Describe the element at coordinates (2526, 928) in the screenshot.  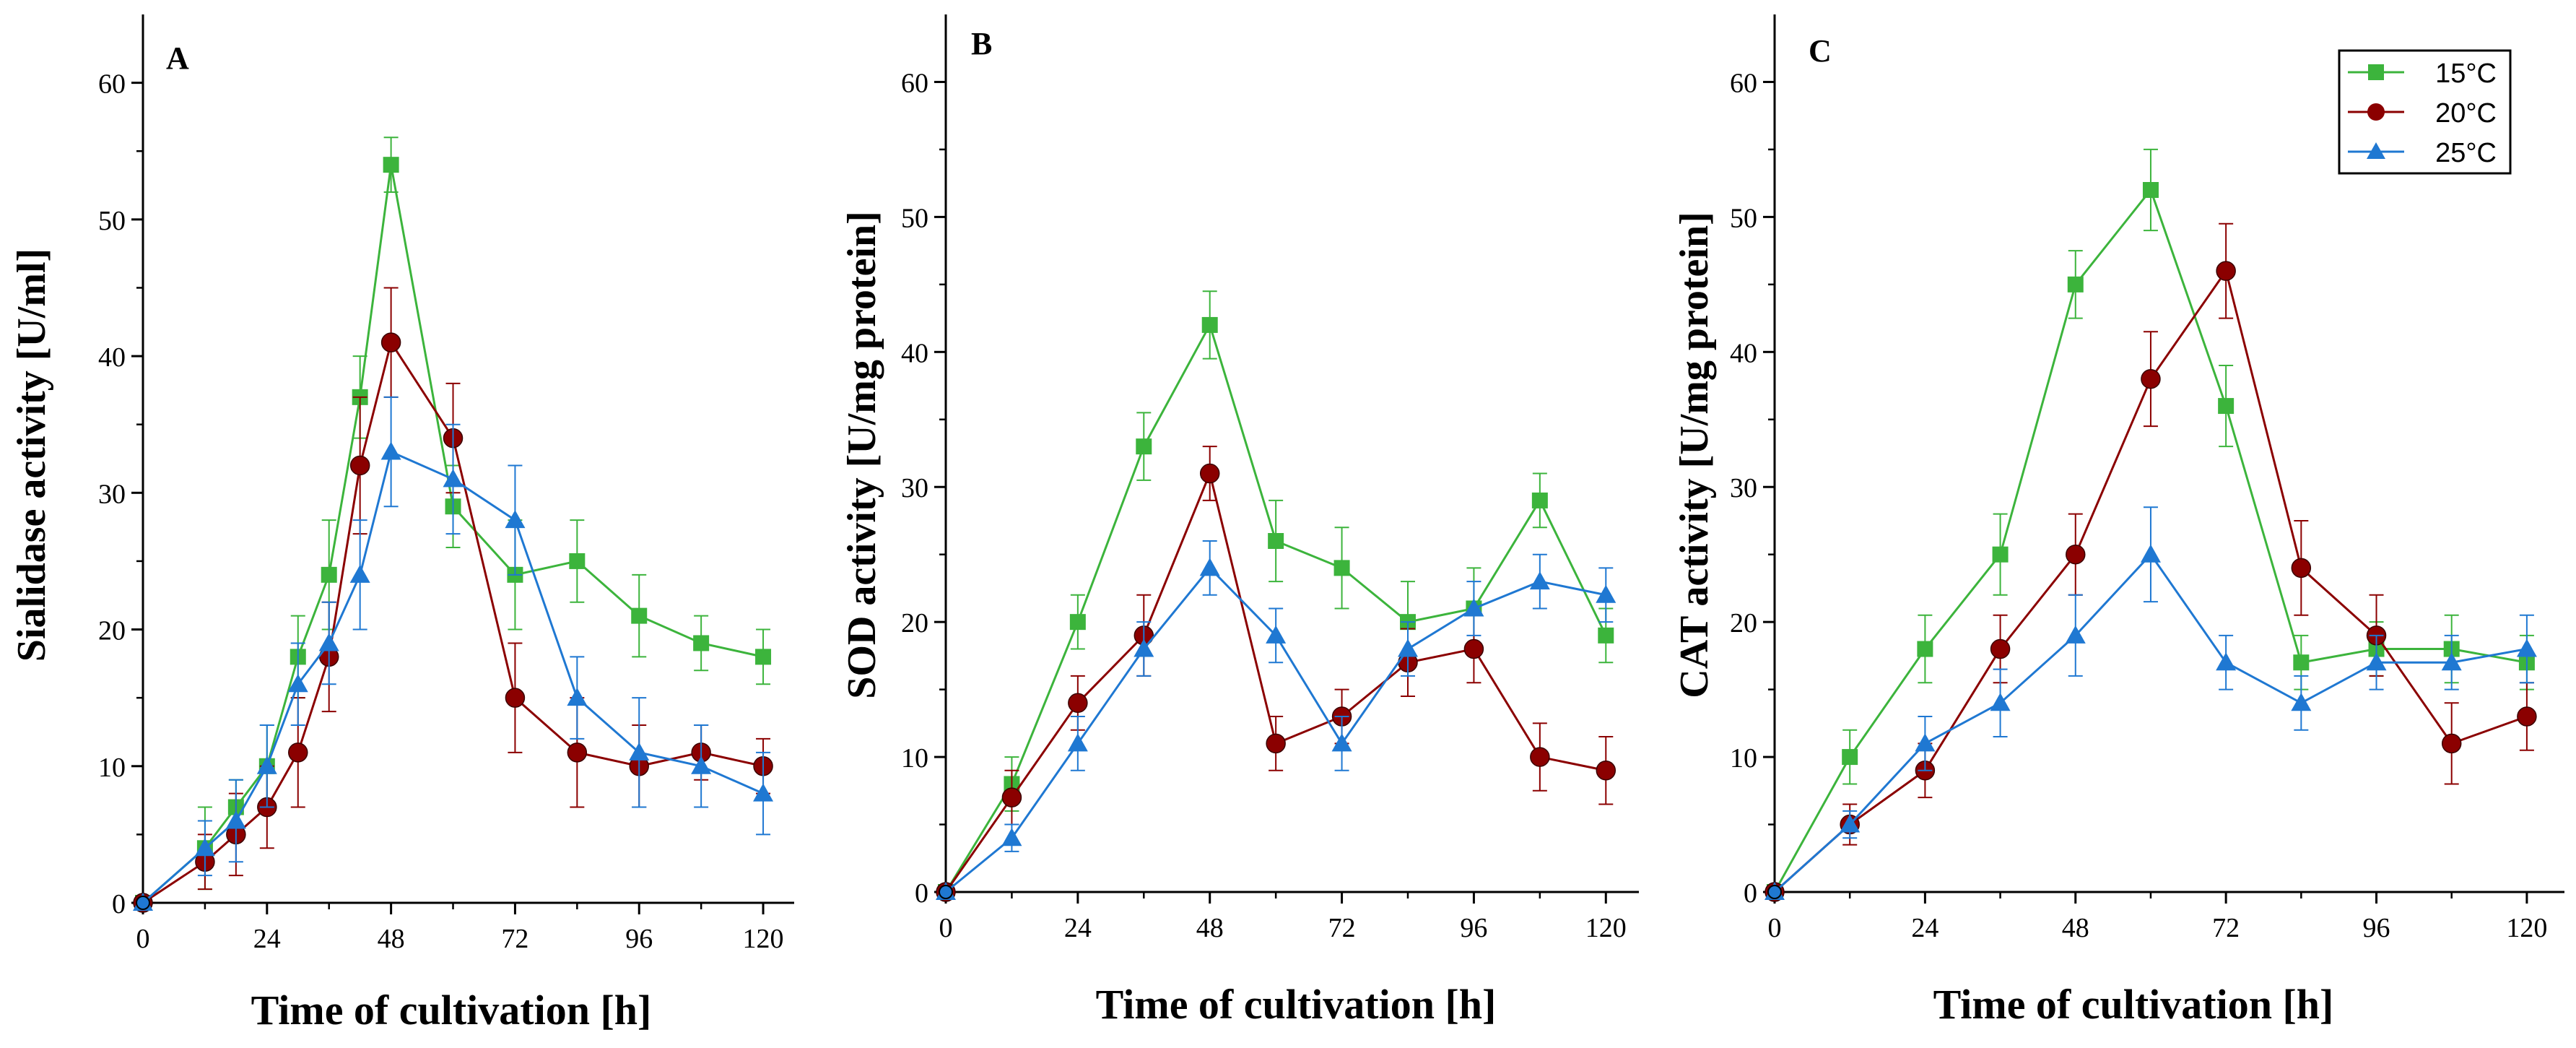
I see `panel-c-x-tick-label: 120` at that location.